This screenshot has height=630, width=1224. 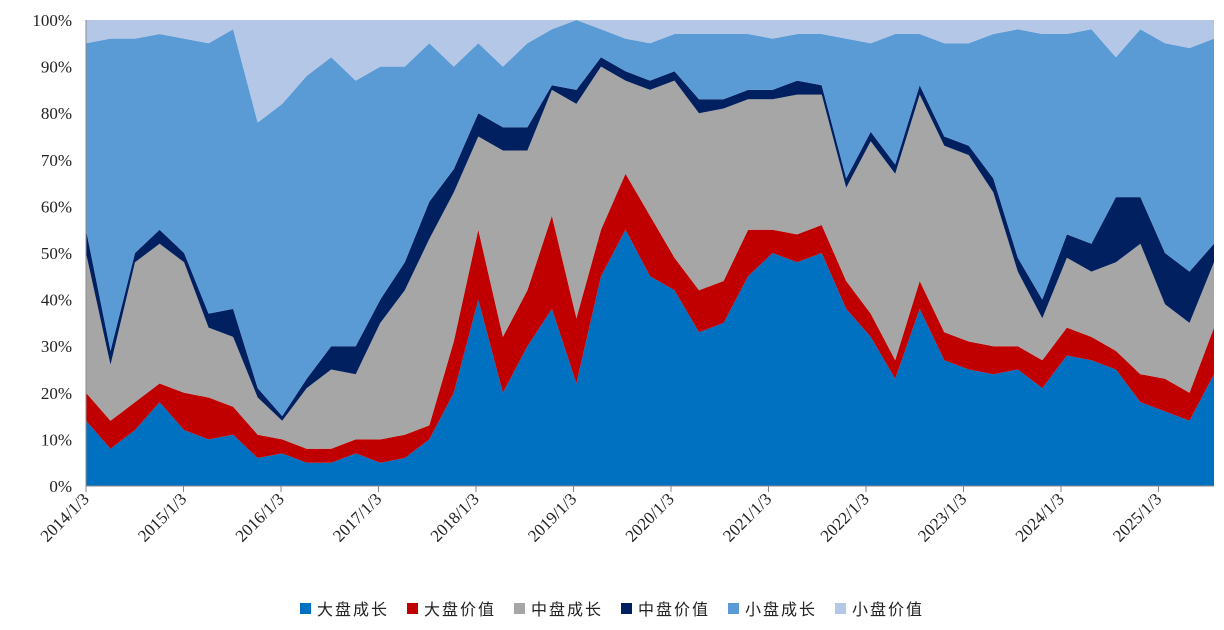 I want to click on x-tick-label: 2022/1/3, so click(x=845, y=517).